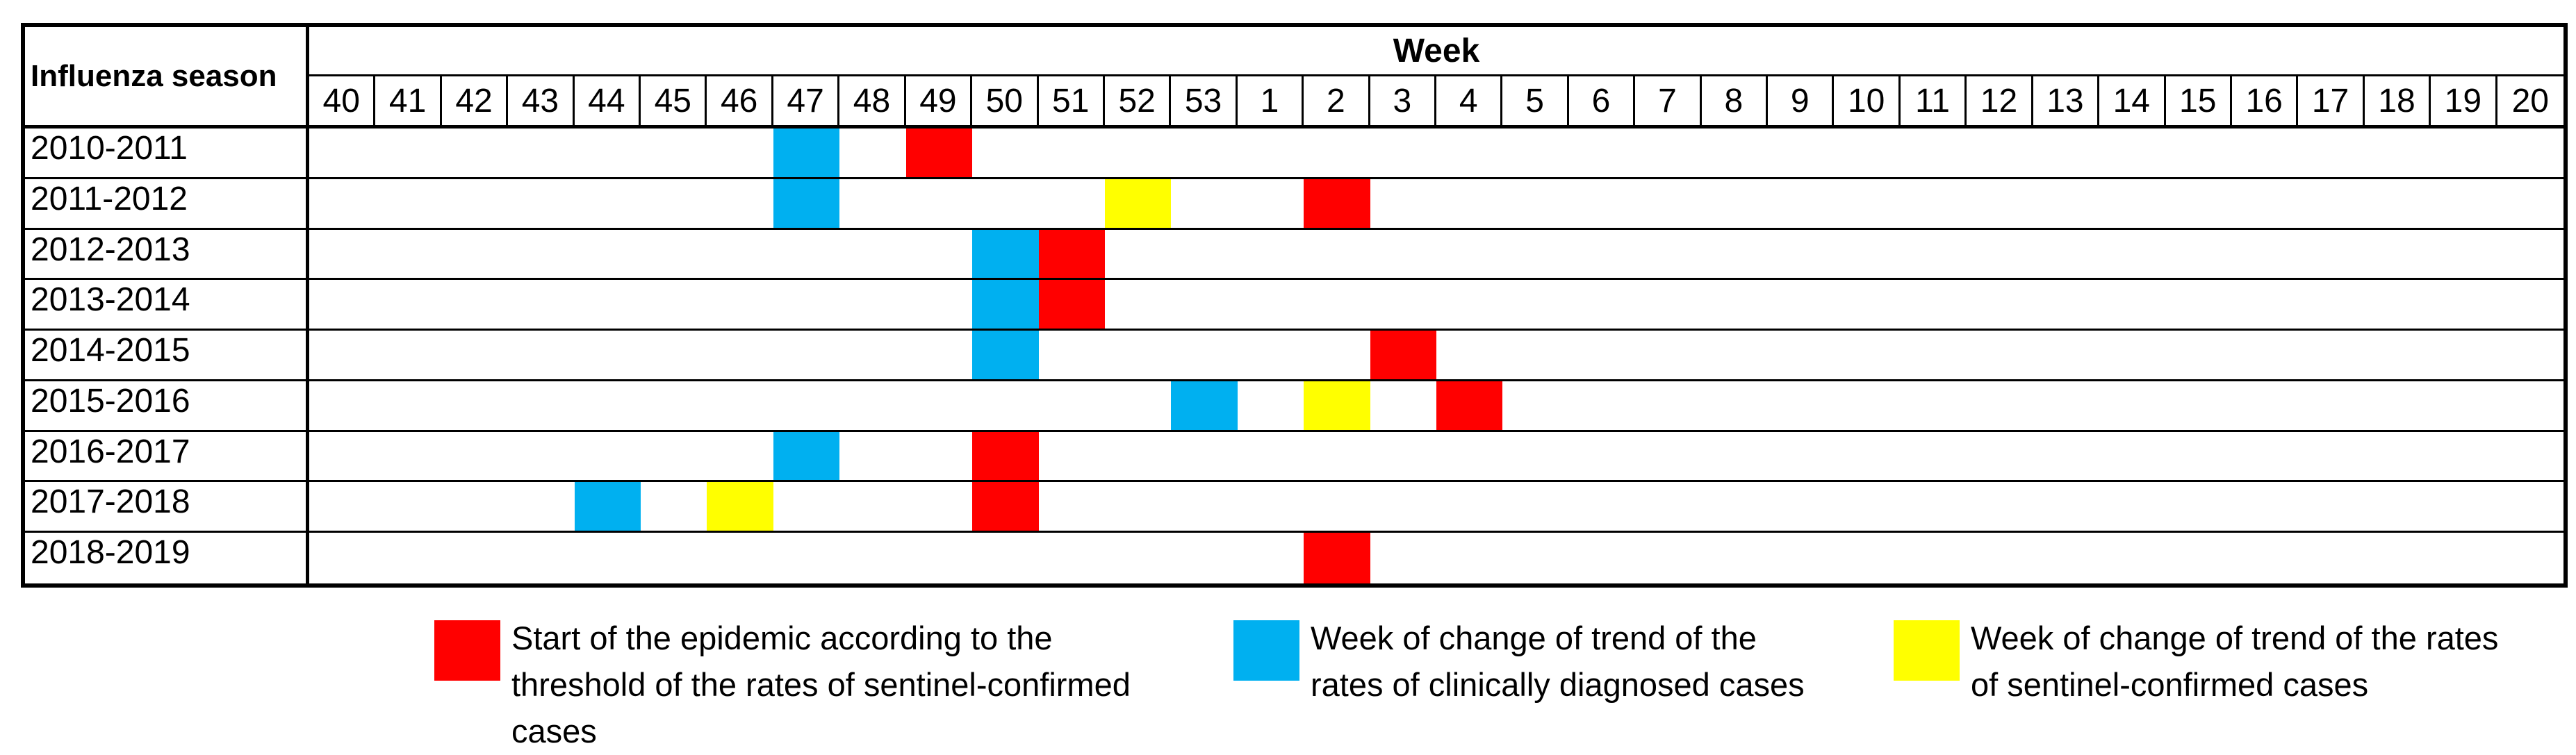  Describe the element at coordinates (1801, 558) in the screenshot. I see `week-cell-2018-2019-w9` at that location.